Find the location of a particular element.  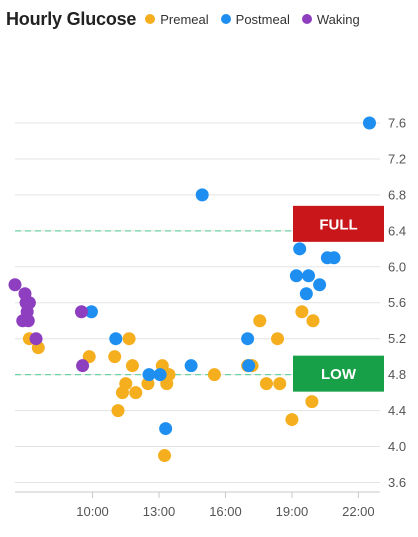

threshold-badge-full is located at coordinates (338, 223).